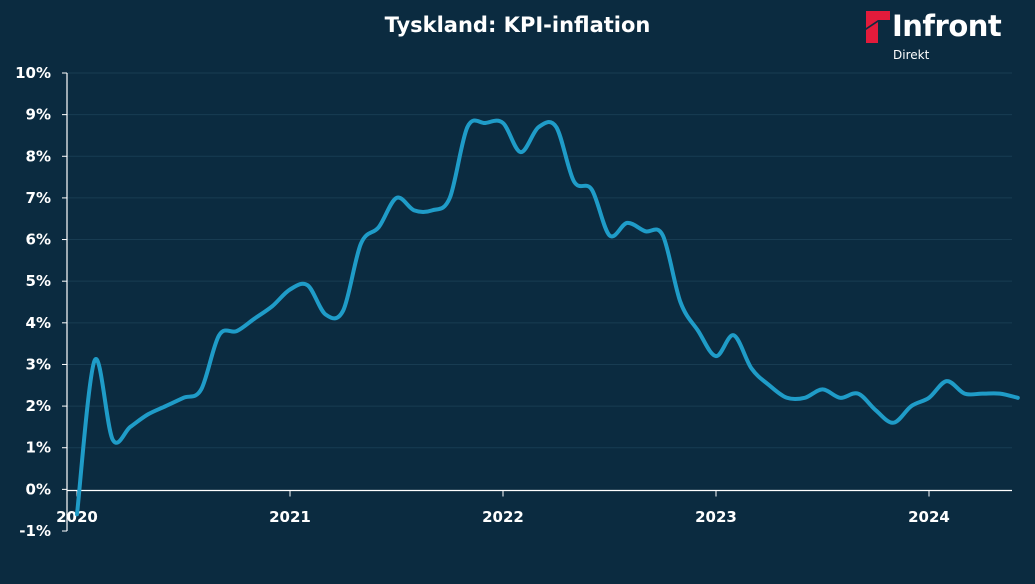  What do you see at coordinates (38, 240) in the screenshot?
I see `y-tick-label: 6%` at bounding box center [38, 240].